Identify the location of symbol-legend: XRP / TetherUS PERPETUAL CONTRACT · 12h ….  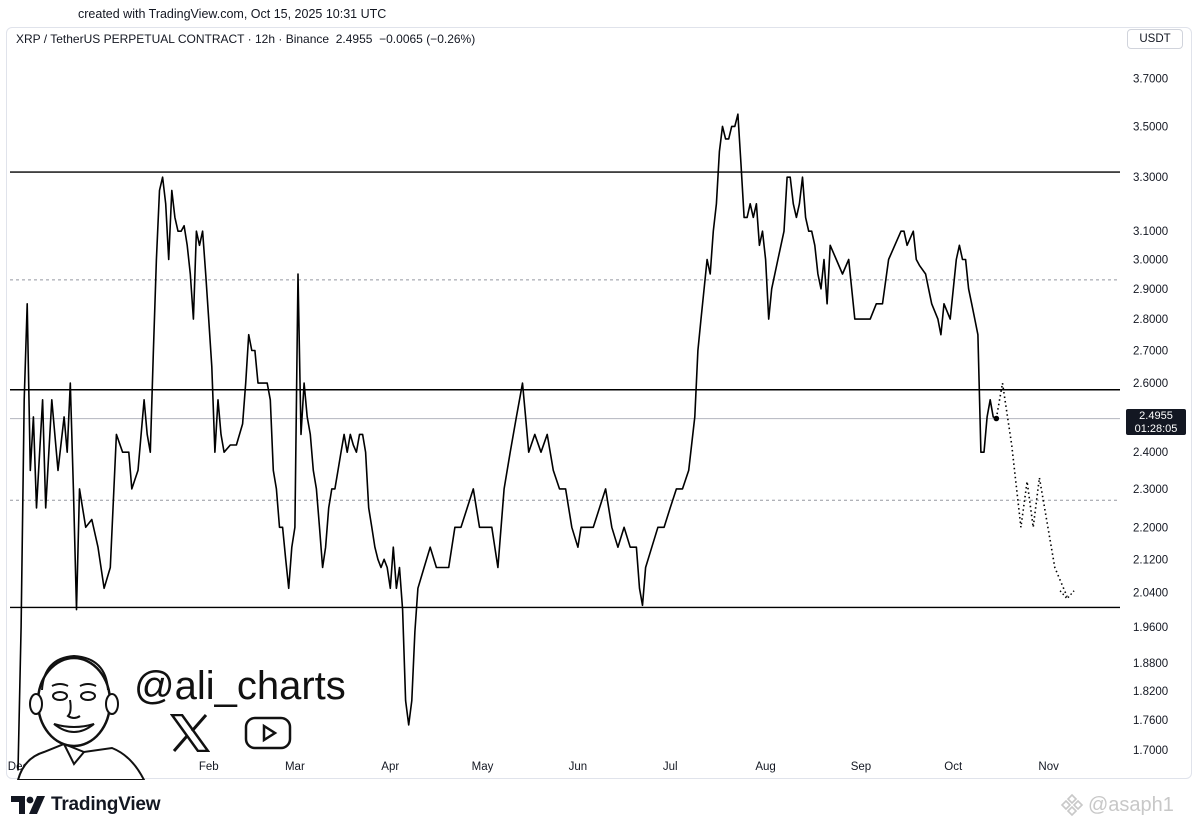
(245, 39).